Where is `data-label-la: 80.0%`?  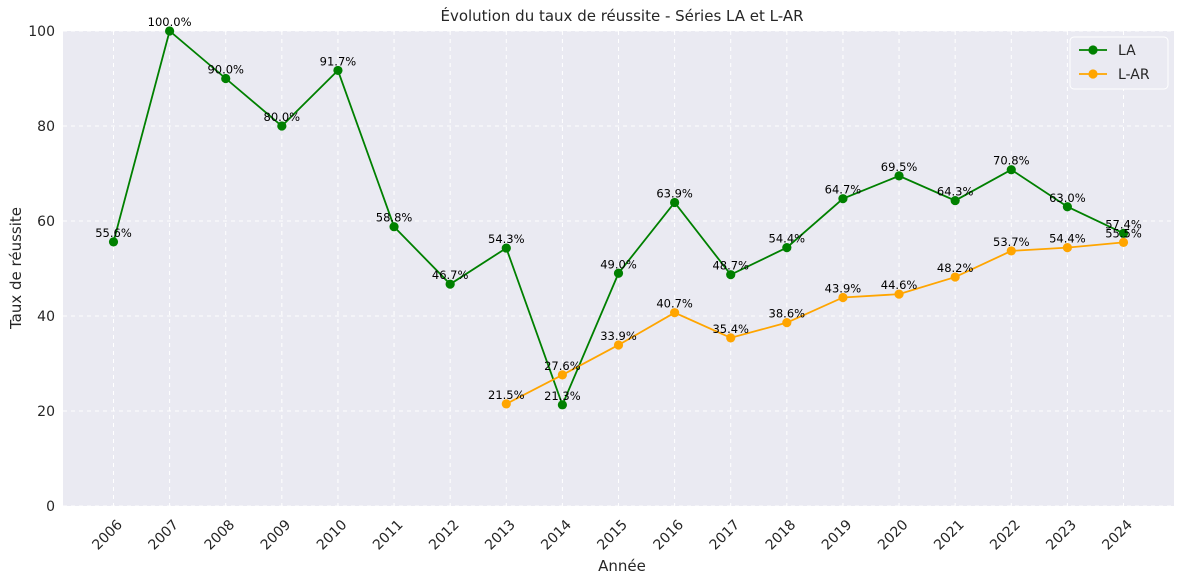
data-label-la: 80.0% is located at coordinates (282, 117).